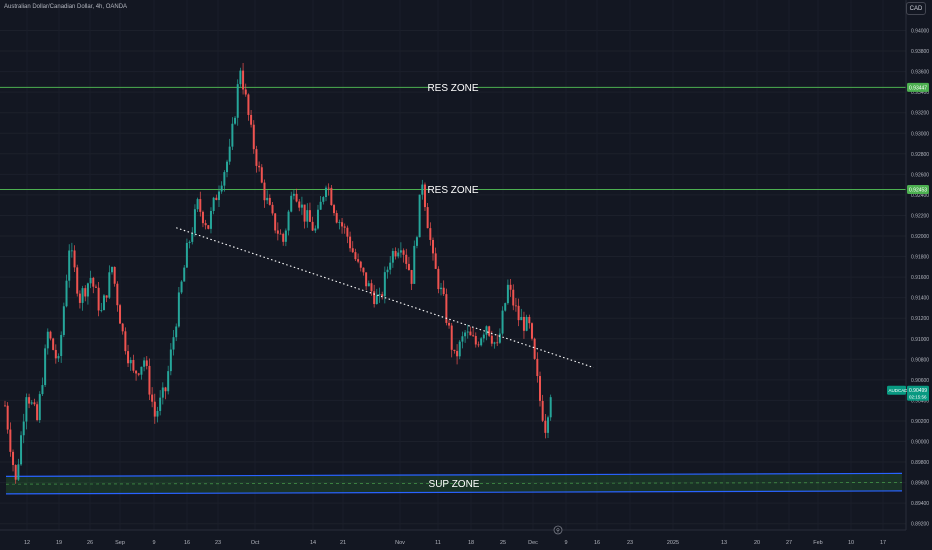 The image size is (932, 550). I want to click on price-tick-label: 0.91600, so click(920, 278).